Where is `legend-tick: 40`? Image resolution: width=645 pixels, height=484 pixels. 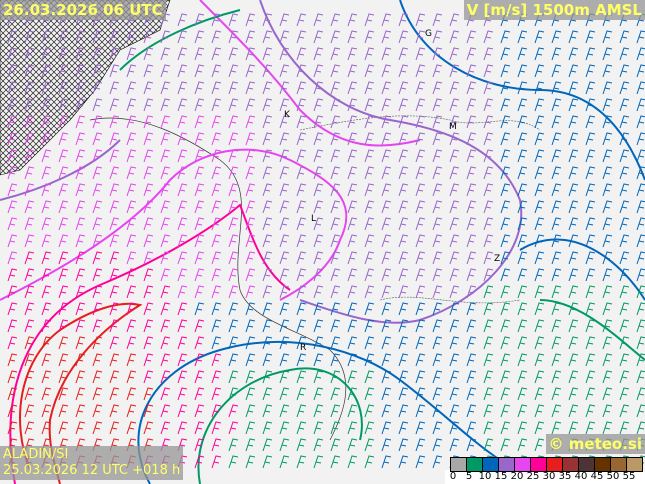 legend-tick: 40 is located at coordinates (581, 476).